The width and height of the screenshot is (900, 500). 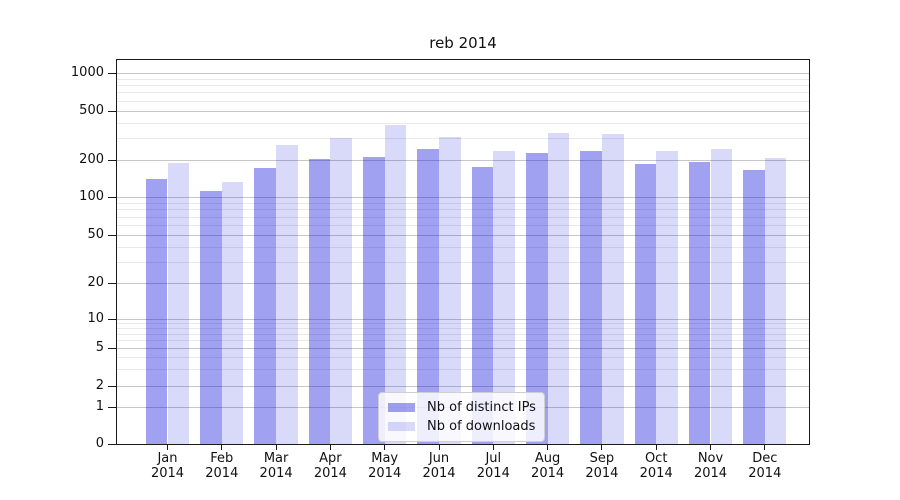 What do you see at coordinates (493, 458) in the screenshot?
I see `x-tick-label-month: Jul` at bounding box center [493, 458].